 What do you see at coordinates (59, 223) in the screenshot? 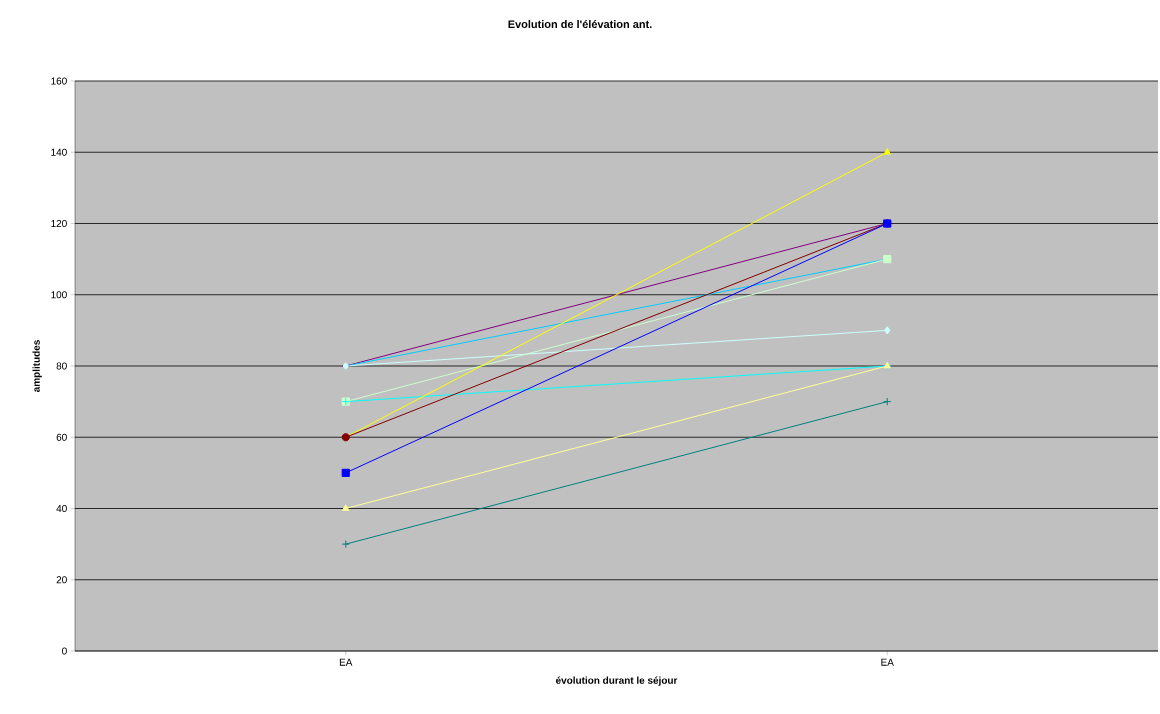
I see `y-tick-label: 120` at bounding box center [59, 223].